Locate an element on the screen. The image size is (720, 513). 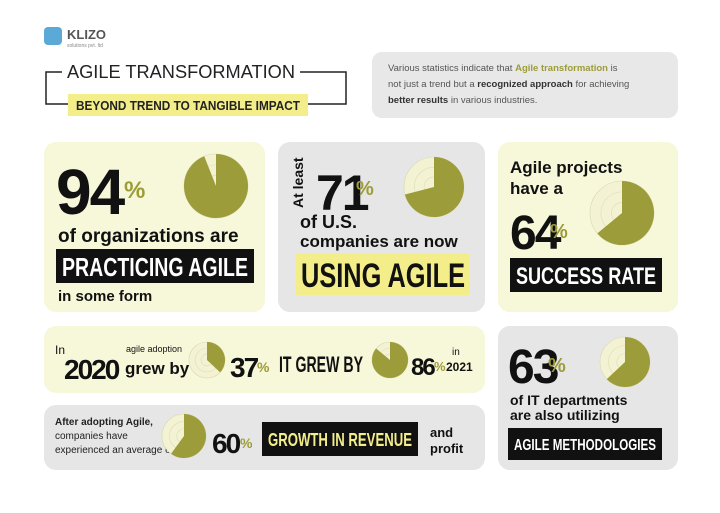
stat-text: of organizations are is located at coordinates (148, 236).